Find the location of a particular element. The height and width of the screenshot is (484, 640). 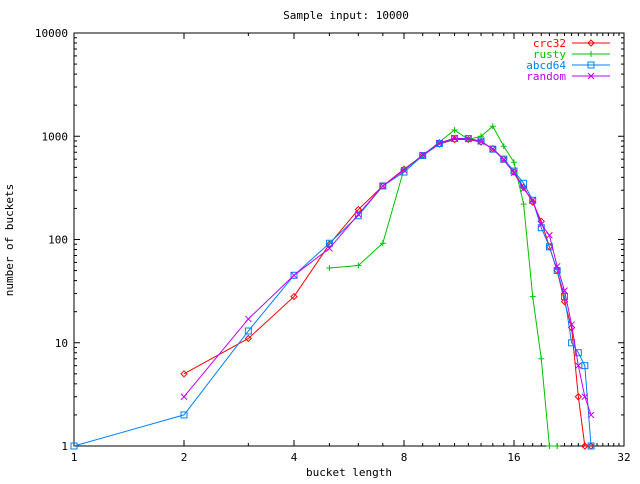

legend-marker-crc32 is located at coordinates (591, 43).